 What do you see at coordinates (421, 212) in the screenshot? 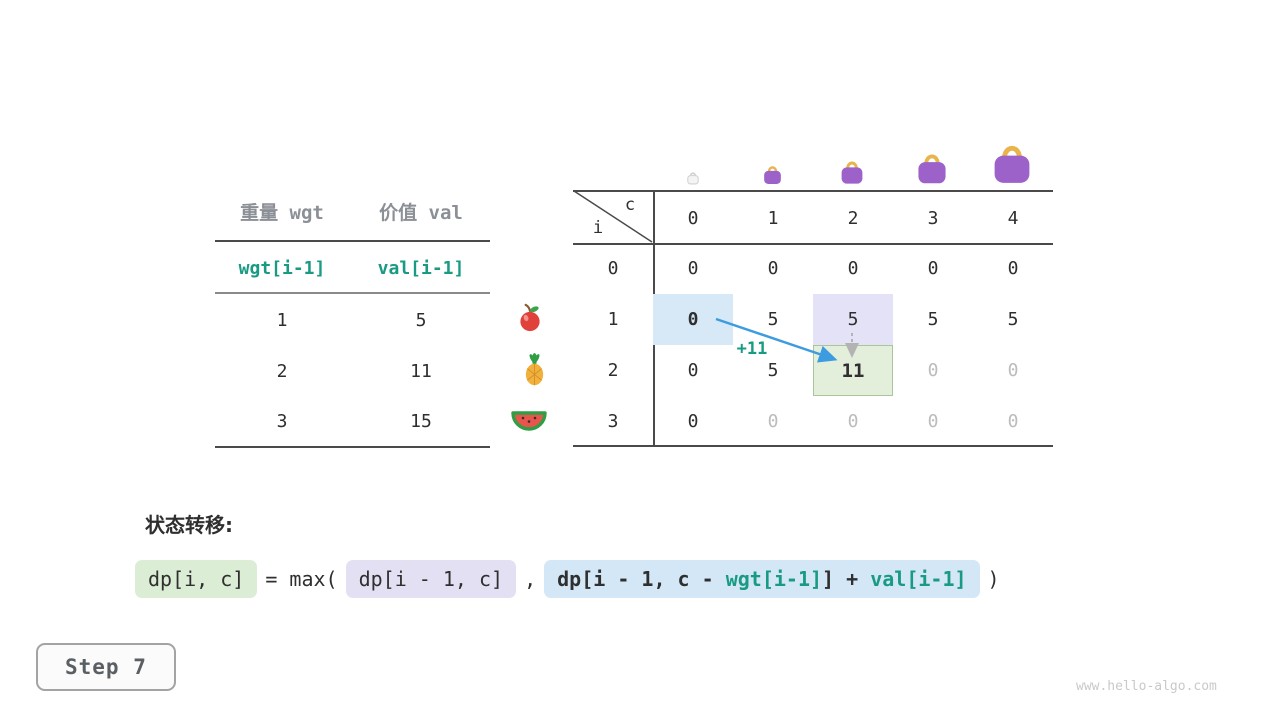
I see `items-table-header-value: 价值 val` at bounding box center [421, 212].